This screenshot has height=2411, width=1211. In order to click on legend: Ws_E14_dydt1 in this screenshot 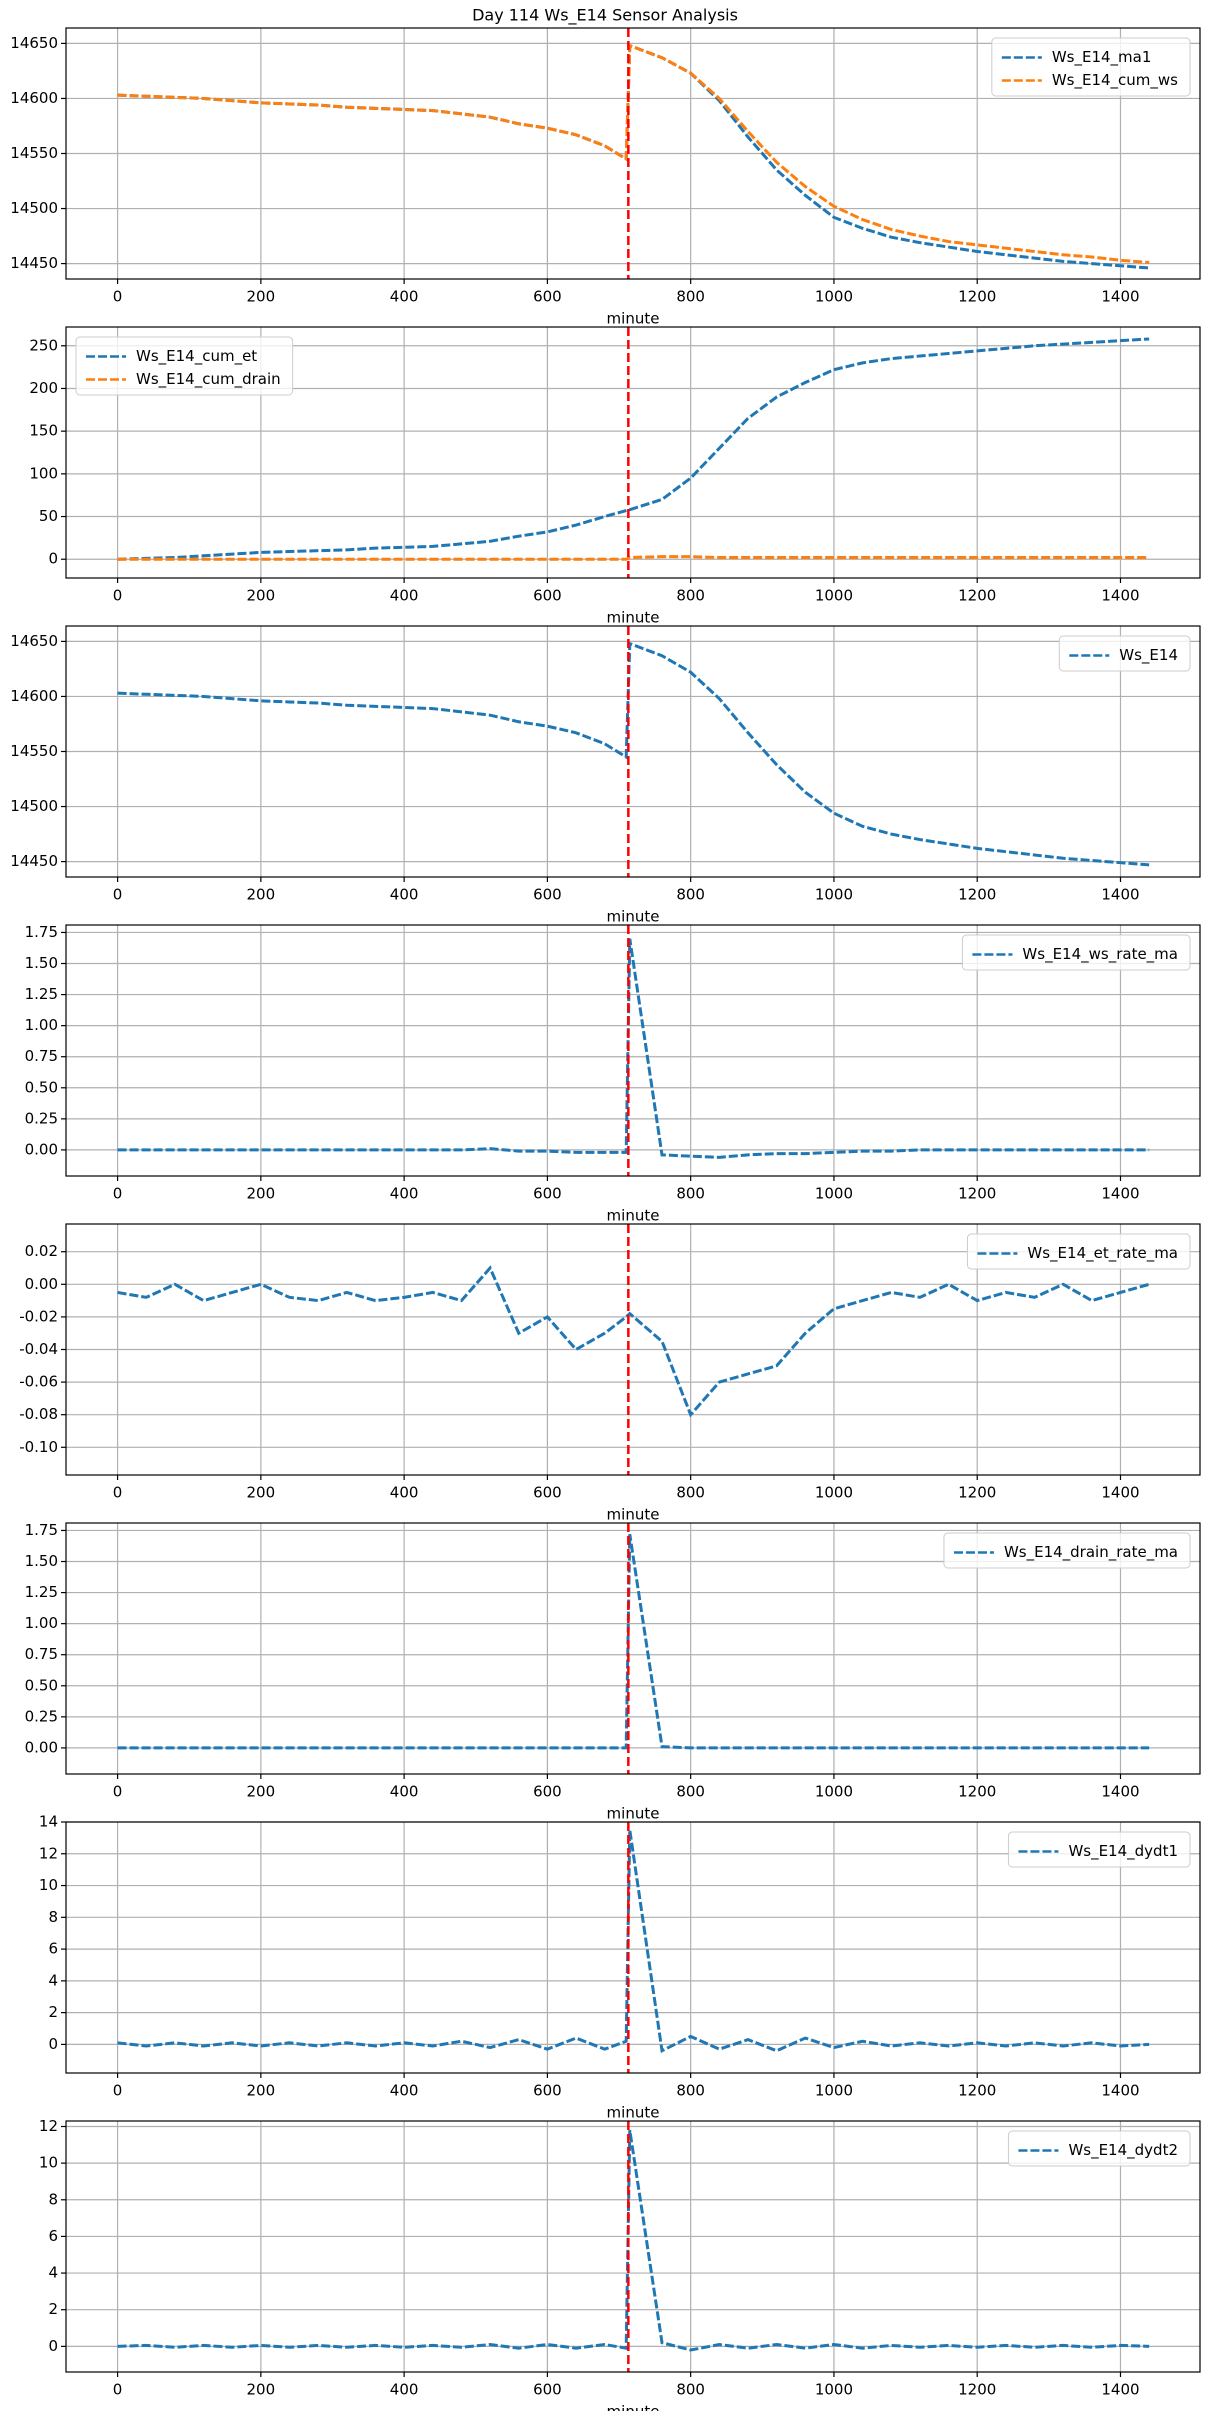, I will do `click(1099, 1849)`.